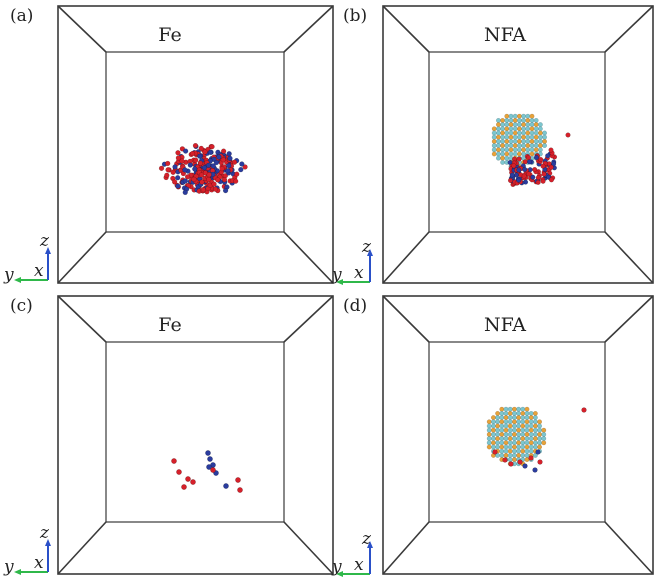 Image resolution: width=655 pixels, height=581 pixels. I want to click on axis-triad-a: y x z, so click(30, 257).